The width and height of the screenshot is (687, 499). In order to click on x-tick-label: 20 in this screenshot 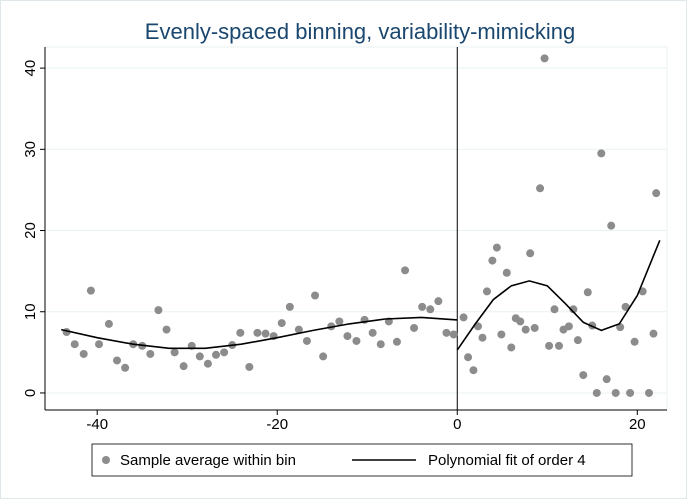, I will do `click(637, 424)`.